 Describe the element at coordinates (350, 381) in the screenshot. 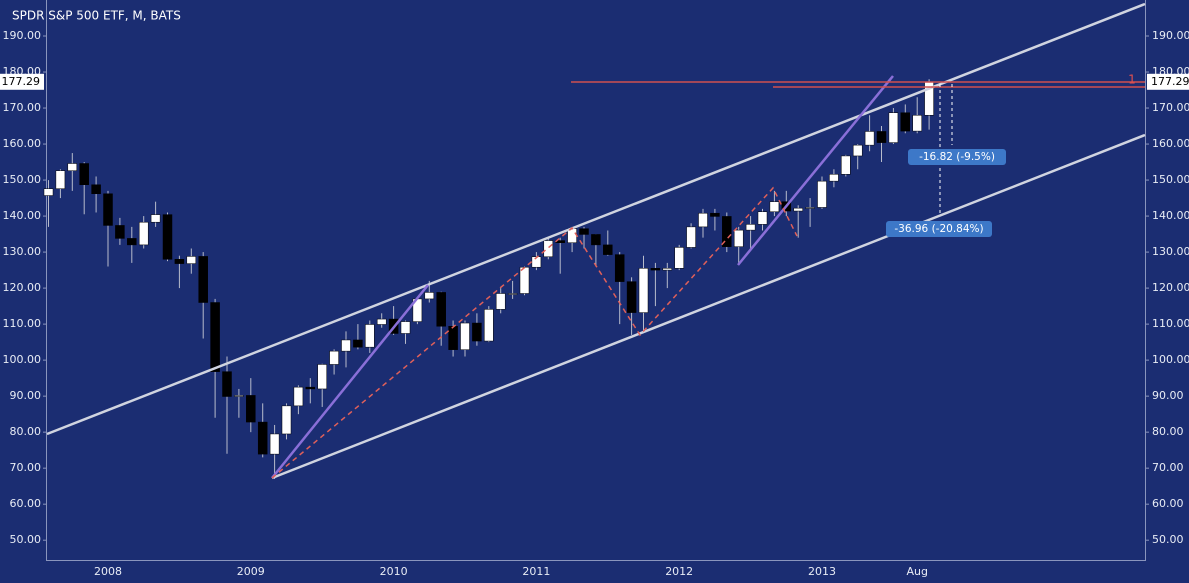

I see `trend-line` at that location.